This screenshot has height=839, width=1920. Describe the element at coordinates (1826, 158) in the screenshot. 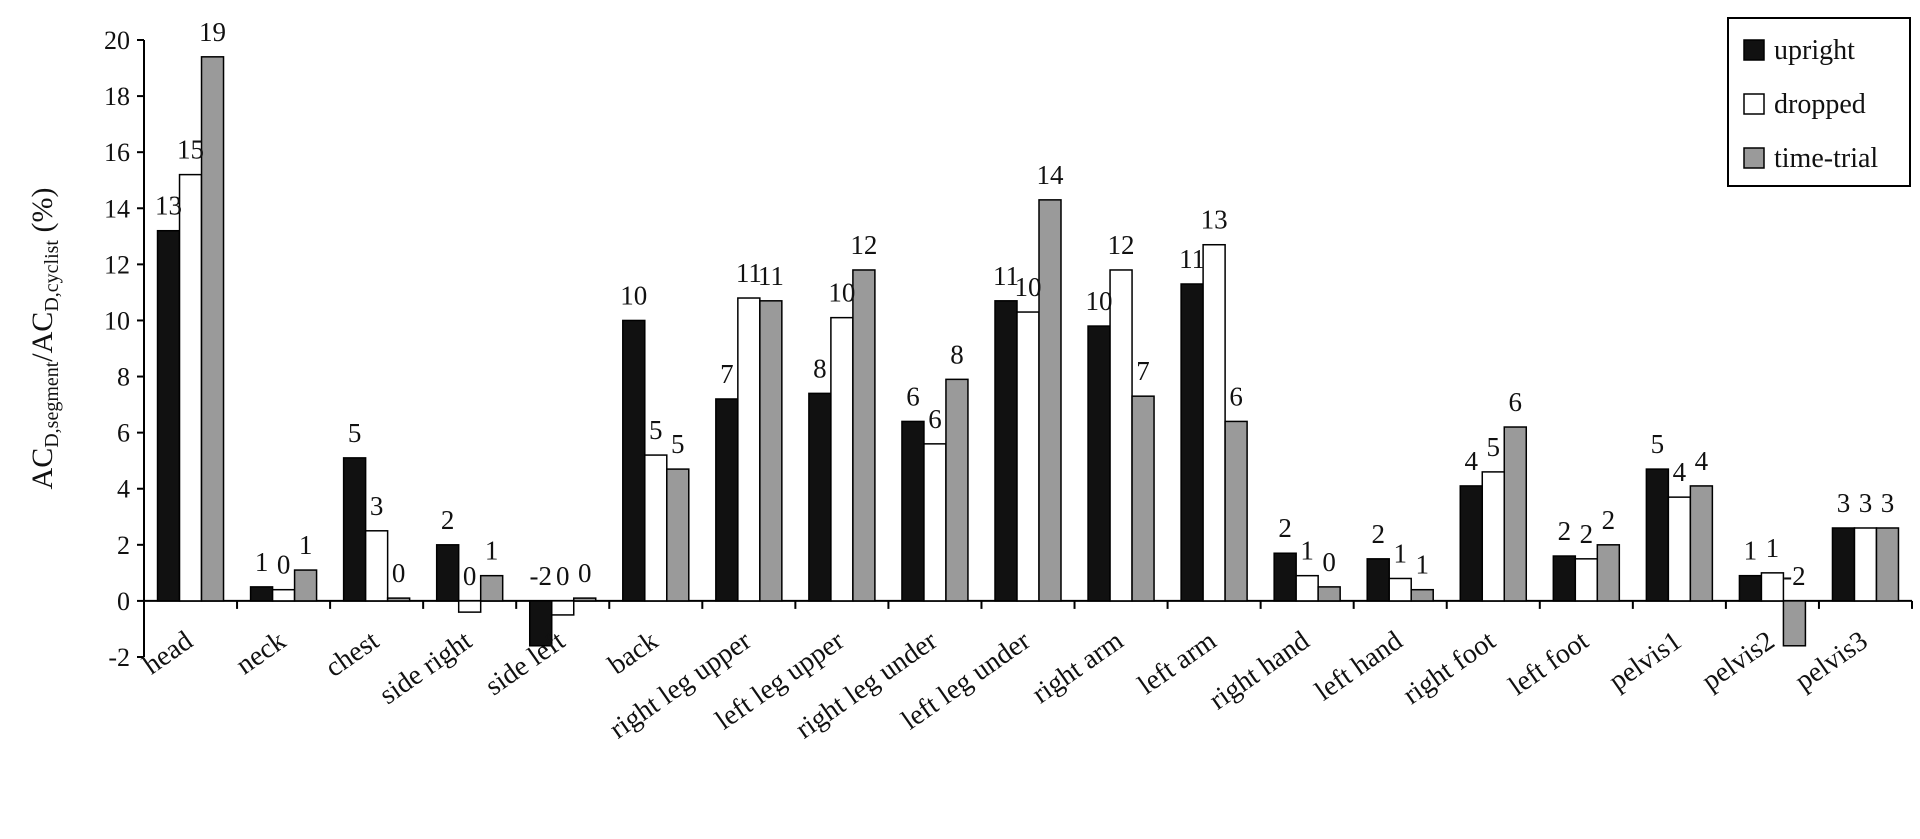

I see `legend-label-time-trial: time-trial` at that location.